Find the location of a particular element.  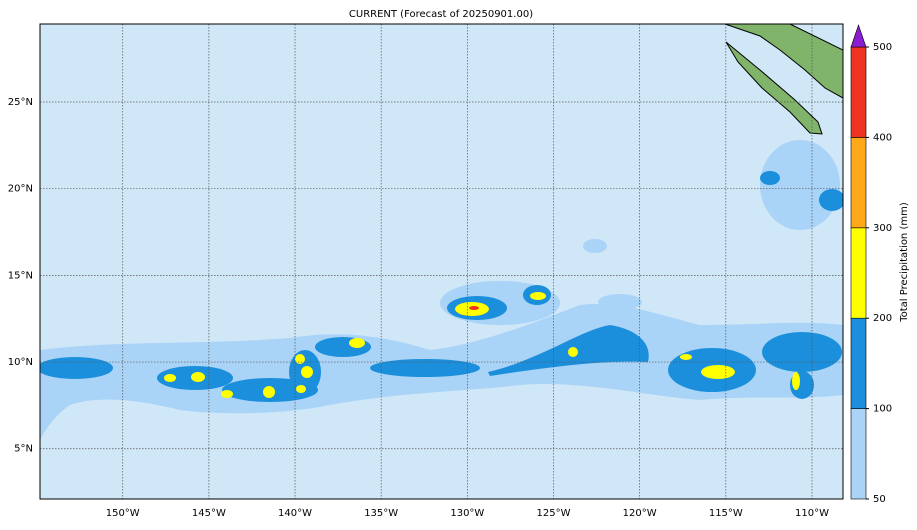

colorbar-tick-label: 300 is located at coordinates (882, 228).